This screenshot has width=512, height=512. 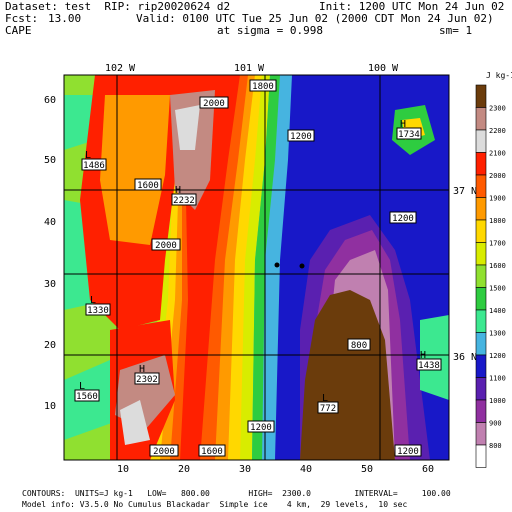 I want to click on contour-label: 1800, so click(x=263, y=87).